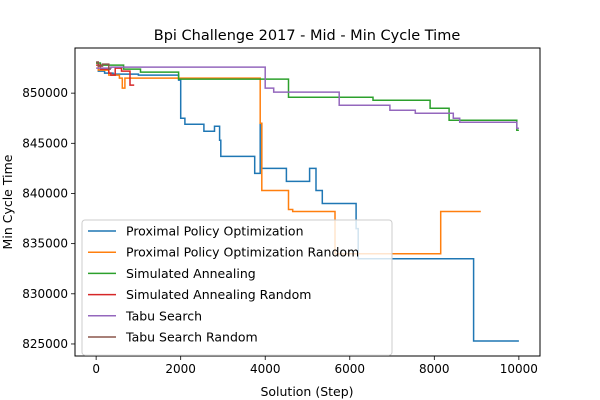  What do you see at coordinates (96, 369) in the screenshot?
I see `x-tick-label: 0` at bounding box center [96, 369].